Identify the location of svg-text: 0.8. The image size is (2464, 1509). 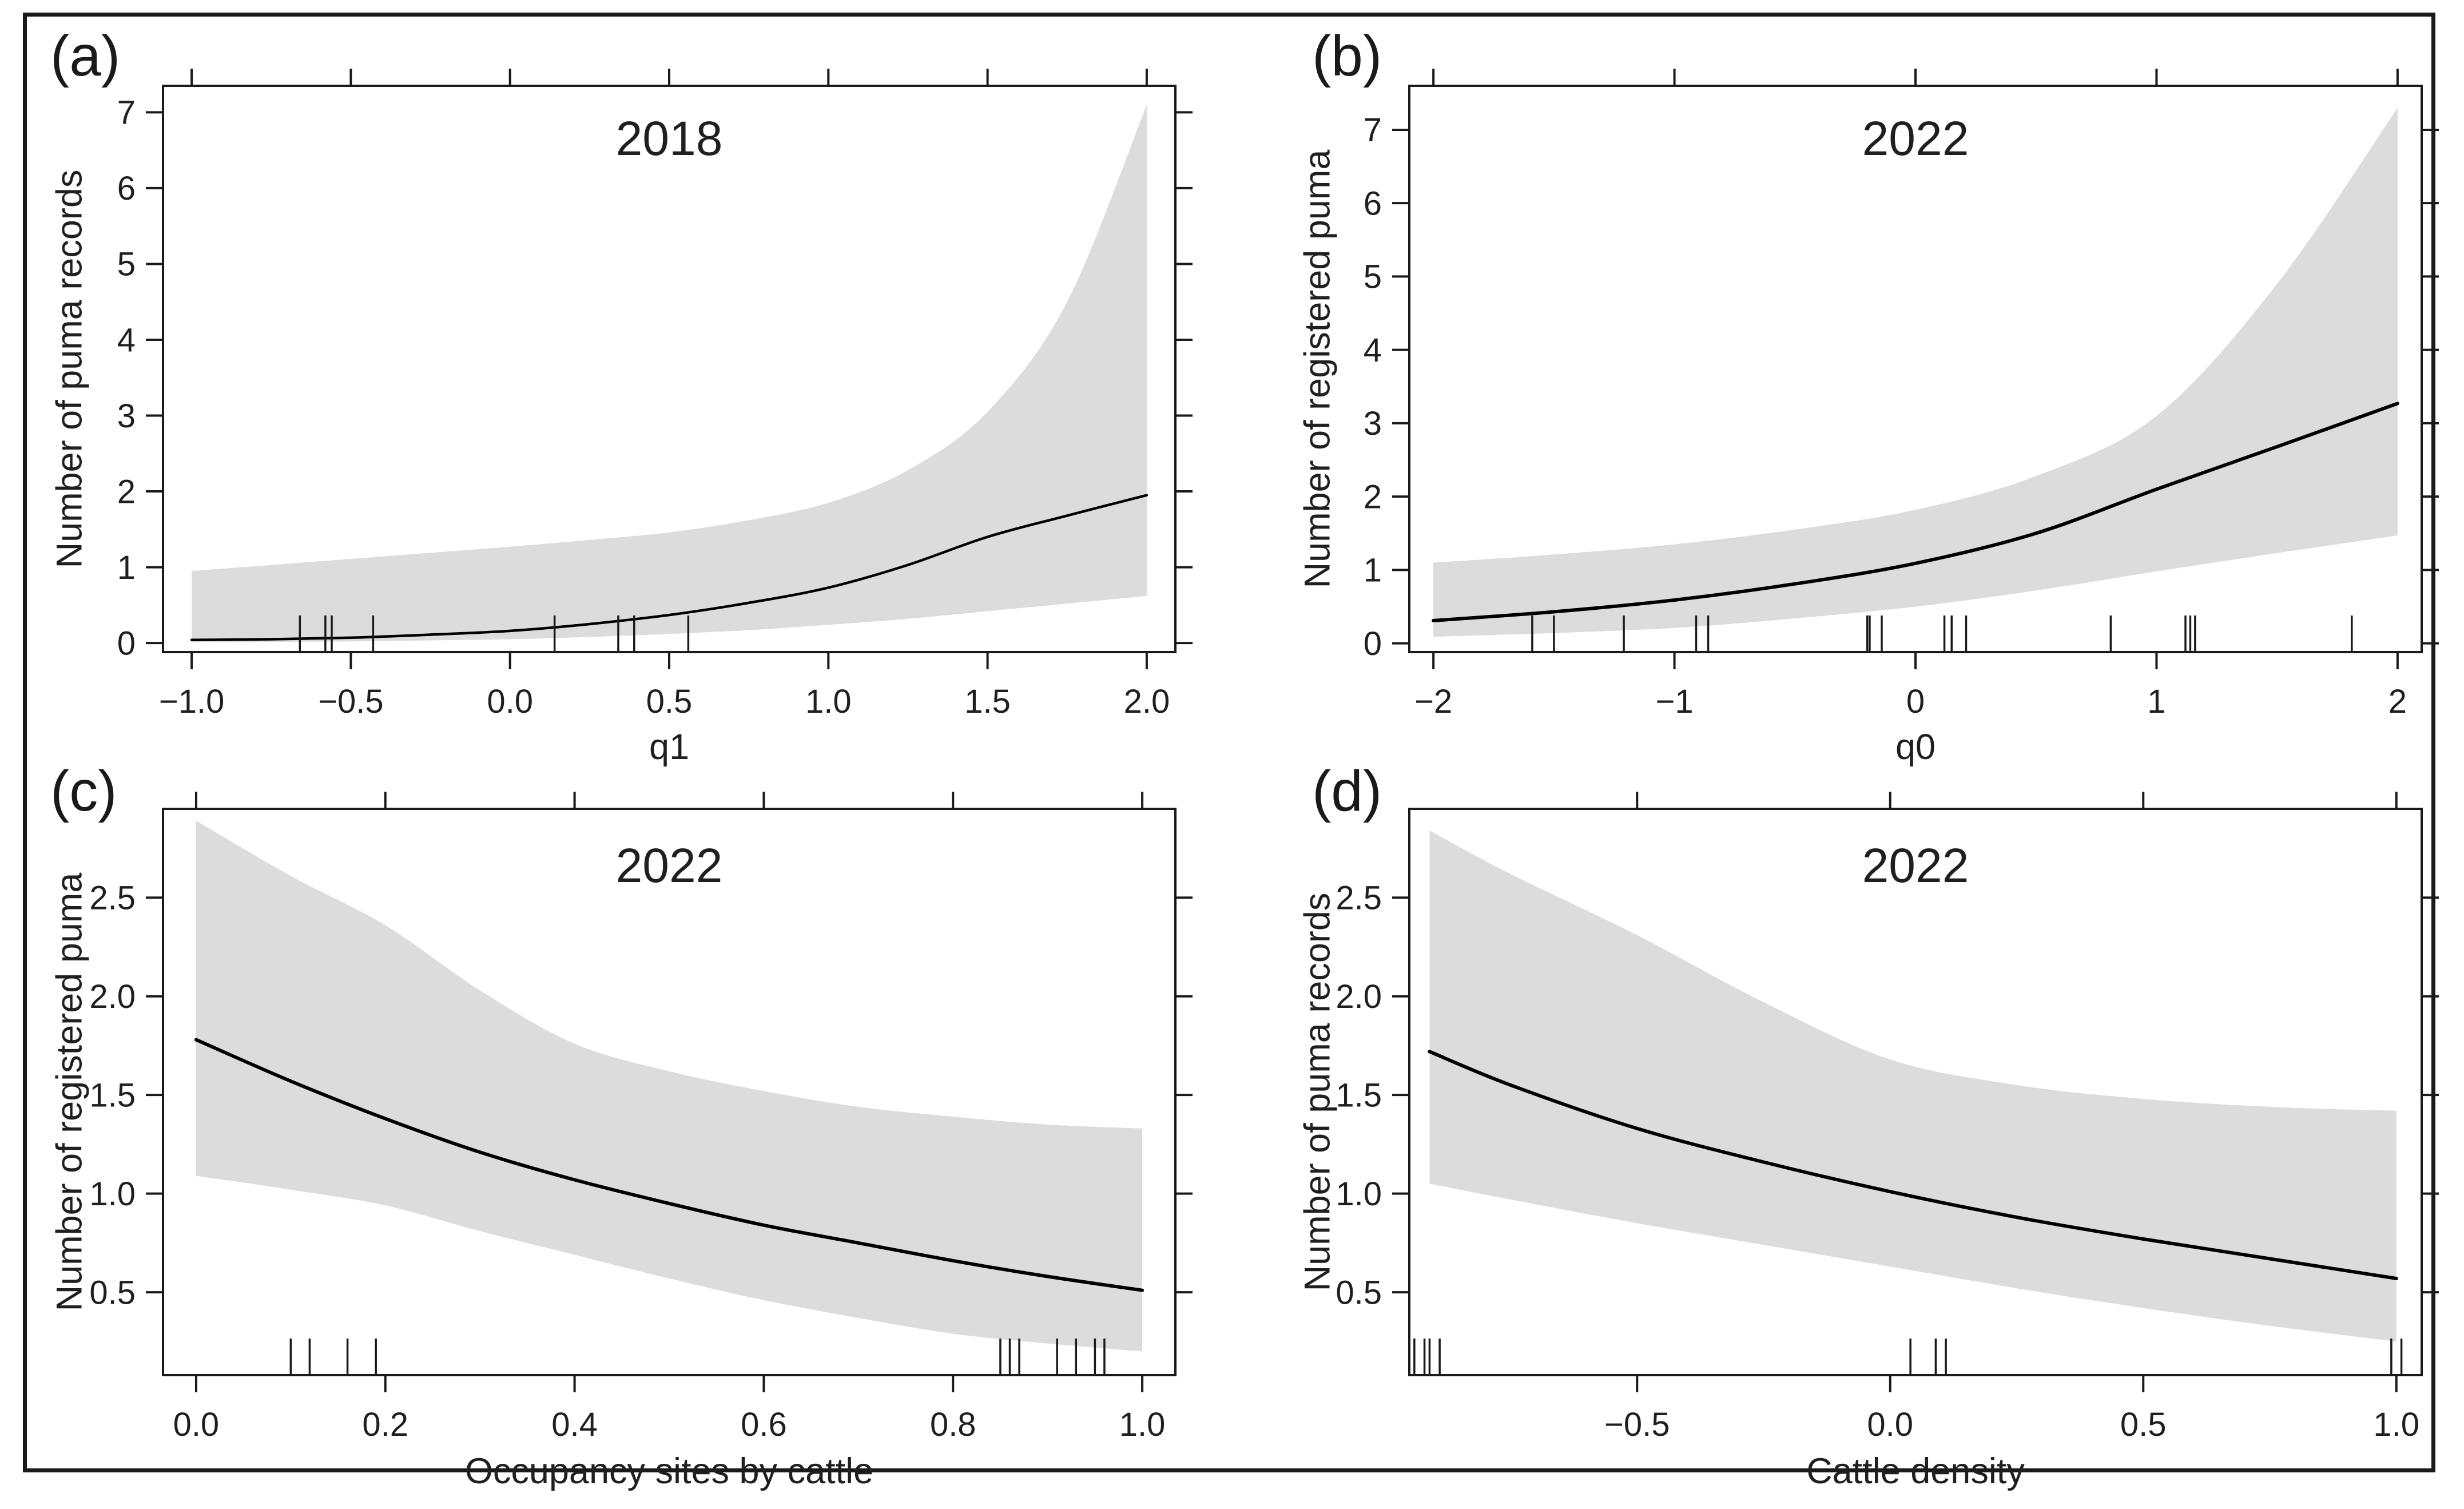
(953, 1424).